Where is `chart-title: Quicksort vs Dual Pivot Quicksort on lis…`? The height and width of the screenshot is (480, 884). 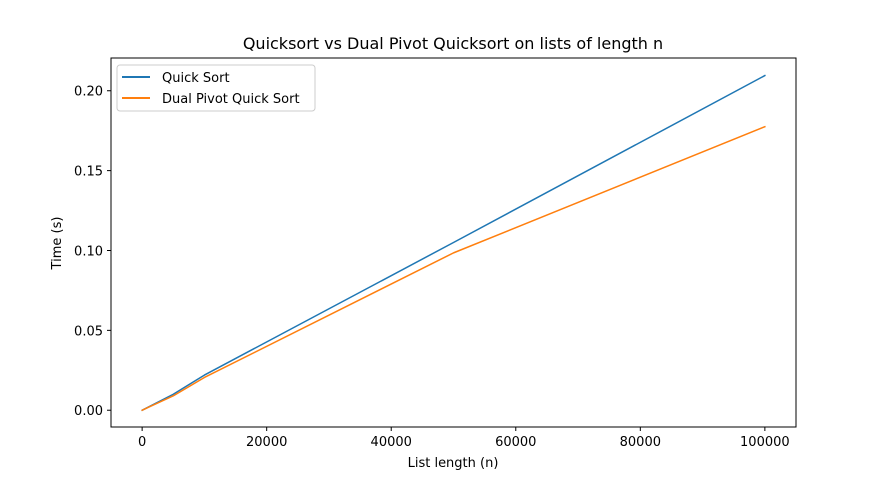
chart-title: Quicksort vs Dual Pivot Quicksort on lis… is located at coordinates (453, 43).